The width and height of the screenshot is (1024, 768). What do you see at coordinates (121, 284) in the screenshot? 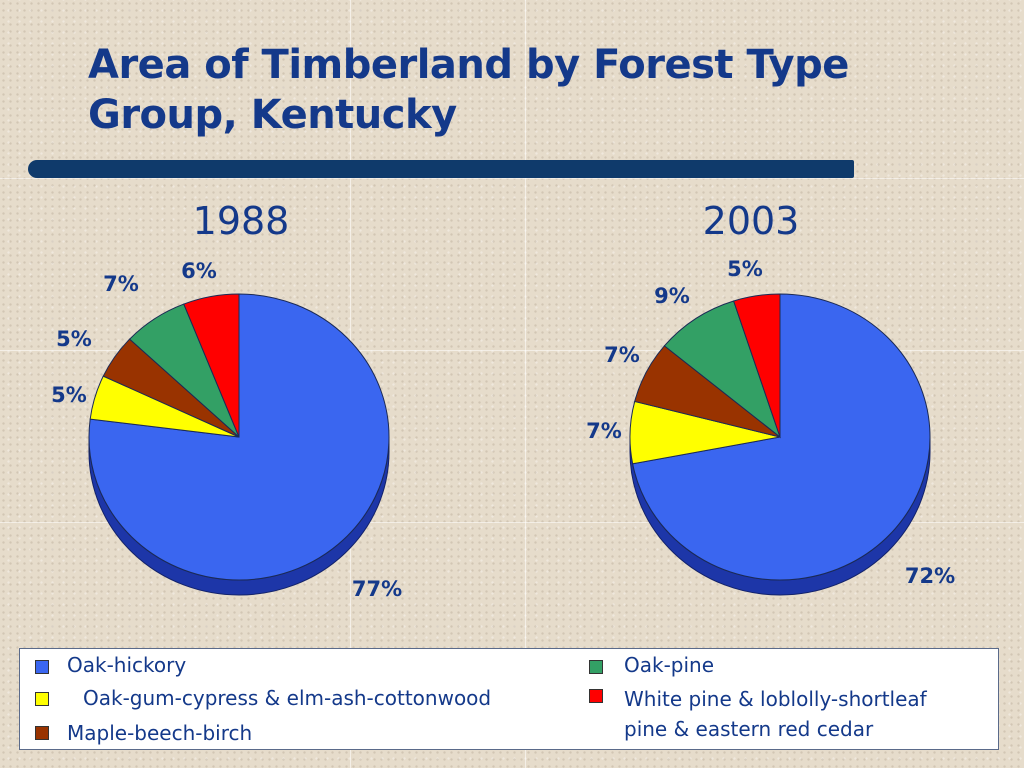
I see `data-label-oak-pine: 7%` at bounding box center [121, 284].